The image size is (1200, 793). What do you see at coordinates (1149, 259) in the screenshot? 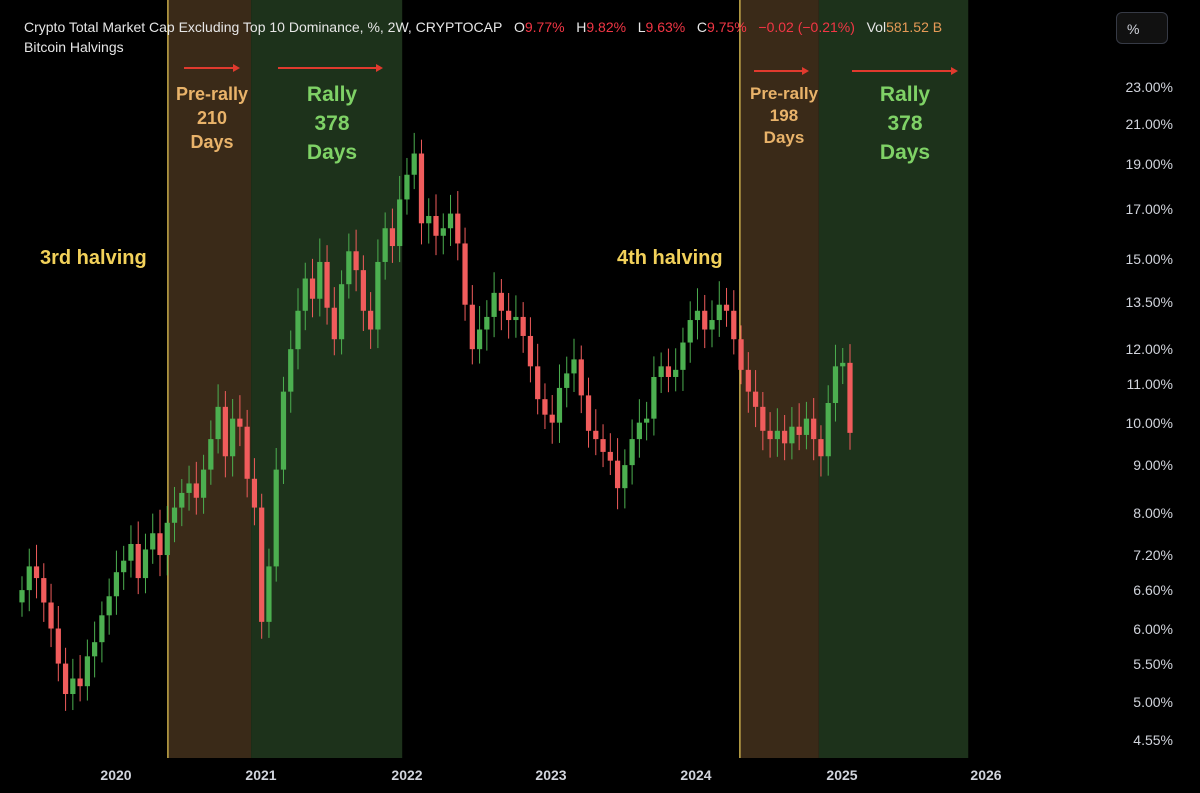
I see `y-tick-label: 15.00%` at bounding box center [1149, 259].